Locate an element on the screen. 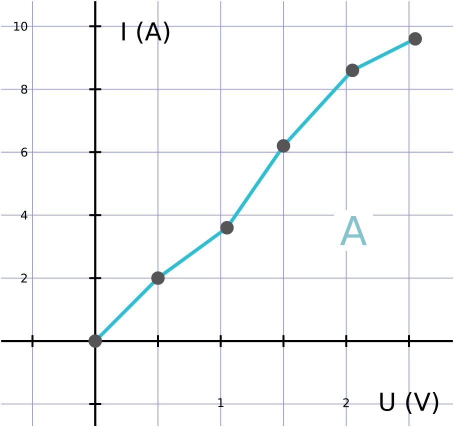  y-tick-label: 4 is located at coordinates (24, 215).